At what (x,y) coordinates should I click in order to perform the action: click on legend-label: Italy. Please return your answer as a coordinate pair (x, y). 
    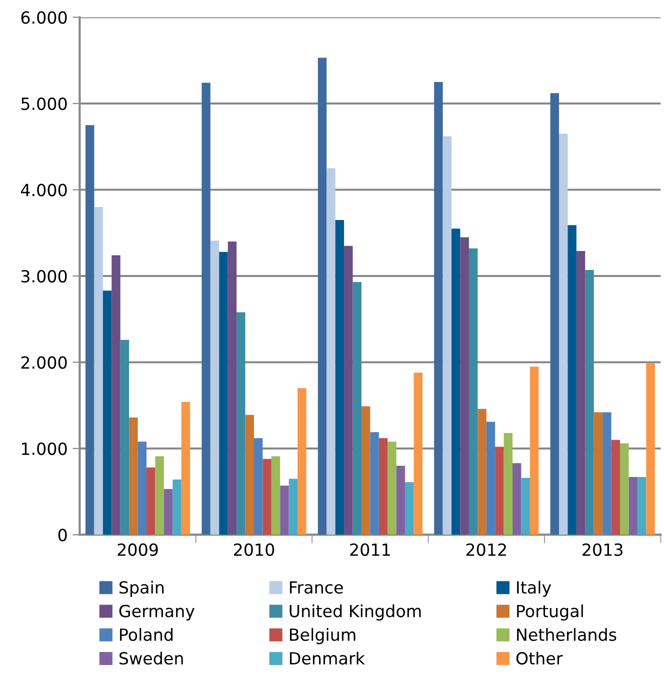
    Looking at the image, I should click on (534, 588).